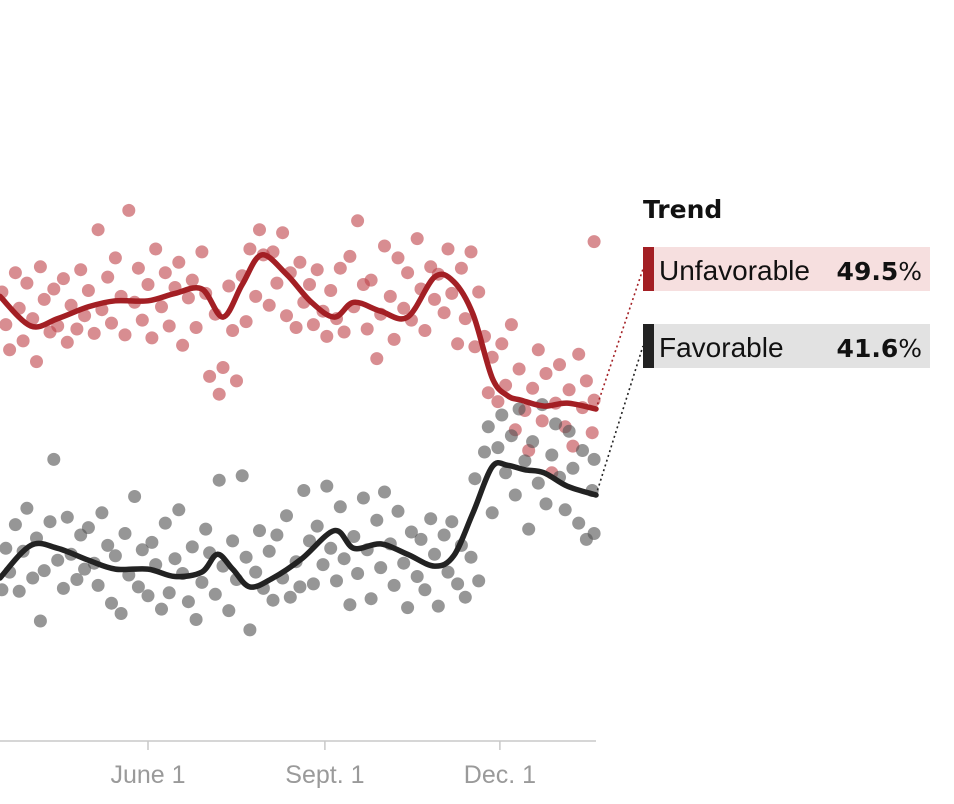 The image size is (954, 804). Describe the element at coordinates (721, 347) in the screenshot. I see `favorable-legend-label: Favorable` at that location.